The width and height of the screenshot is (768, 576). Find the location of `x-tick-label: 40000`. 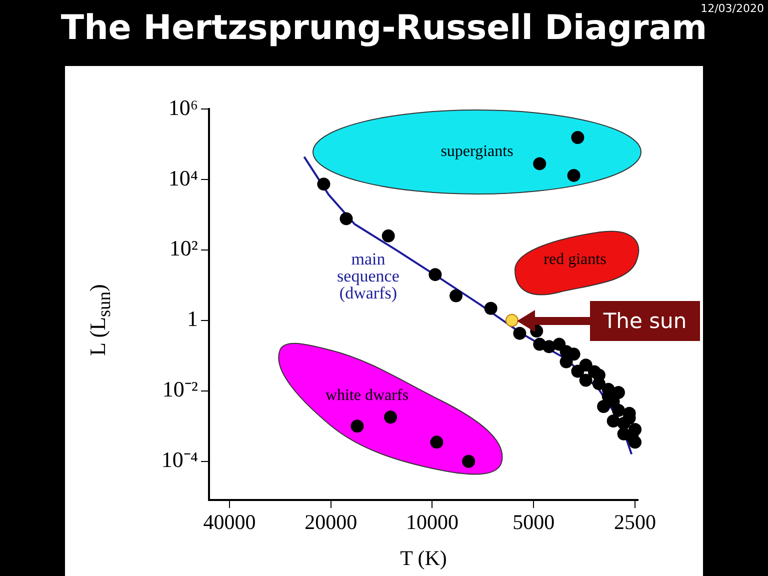

x-tick-label: 40000 is located at coordinates (229, 522).